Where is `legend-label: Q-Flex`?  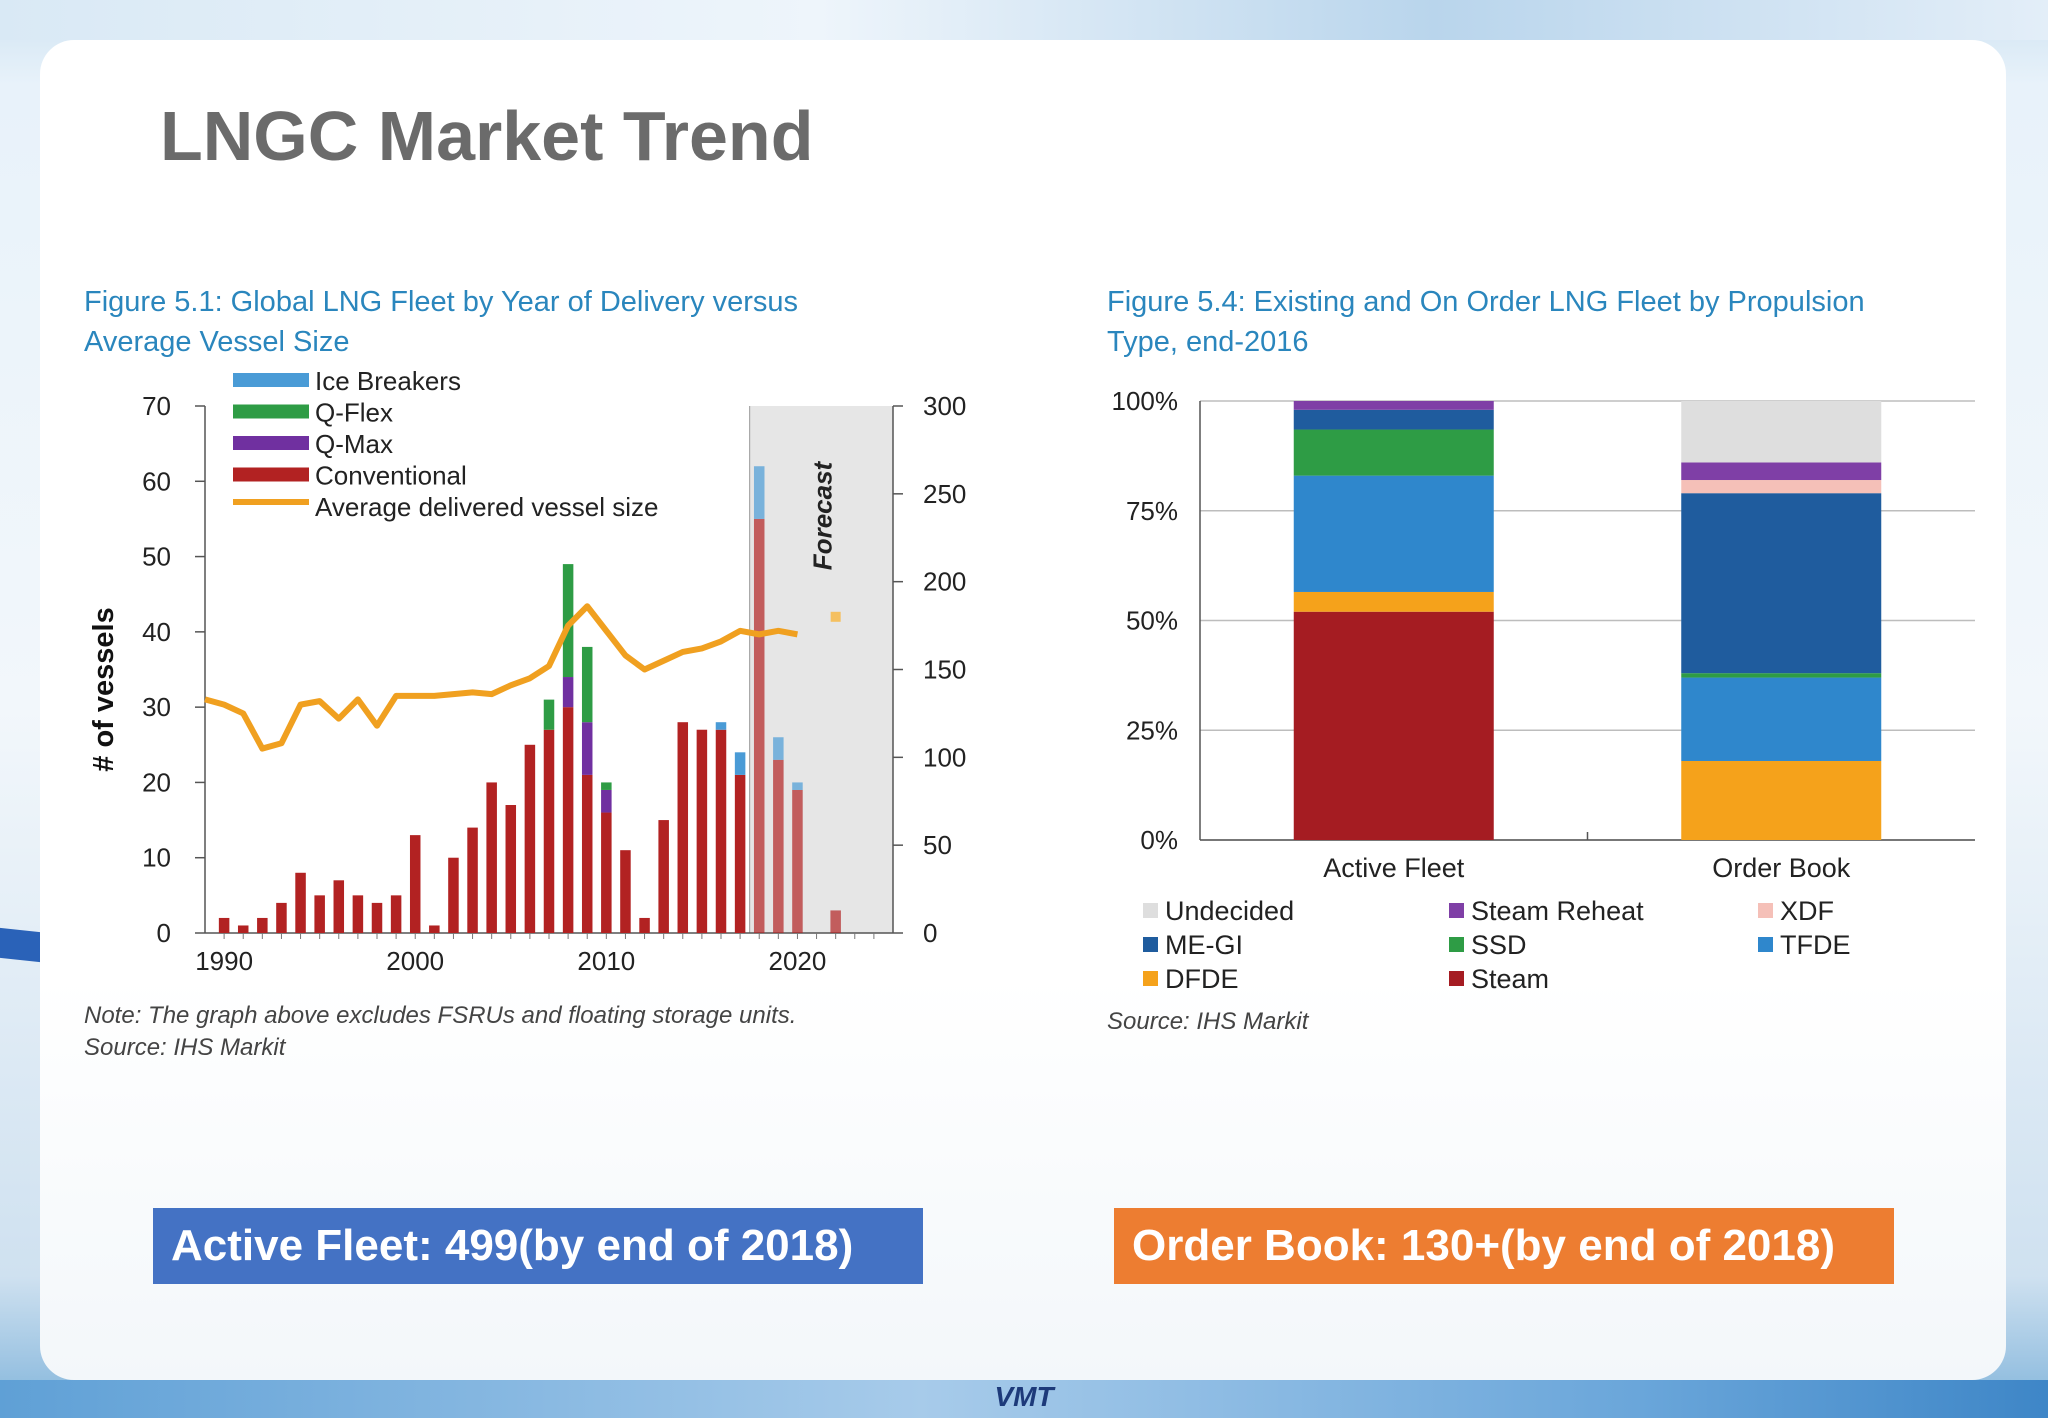
legend-label: Q-Flex is located at coordinates (354, 413).